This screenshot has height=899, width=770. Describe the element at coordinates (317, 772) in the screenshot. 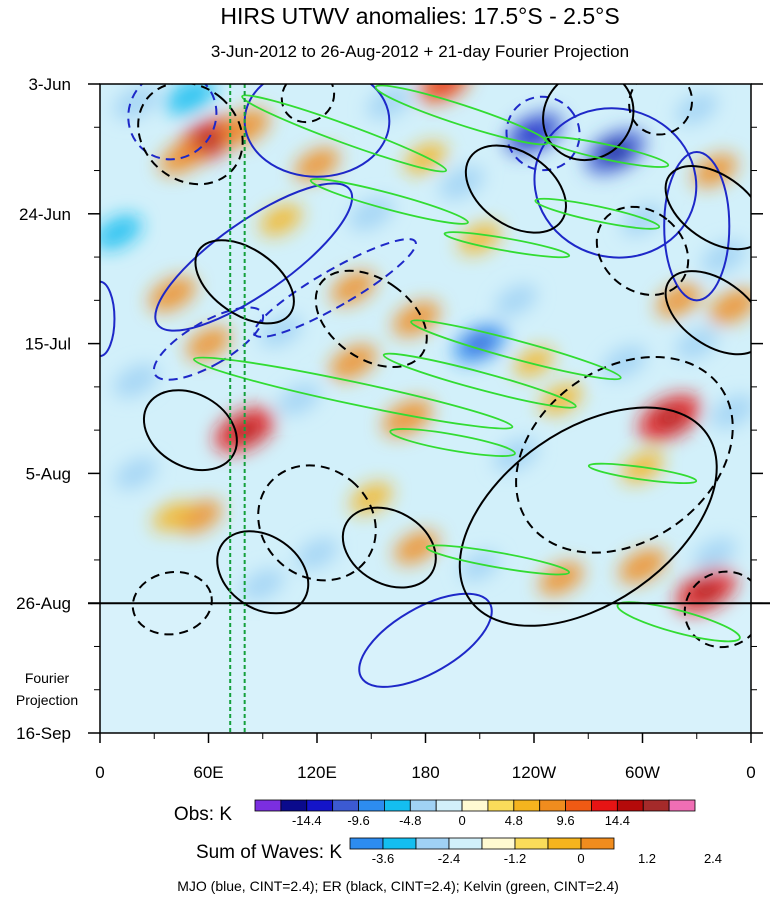

I see `x-tick-label: 120E` at that location.